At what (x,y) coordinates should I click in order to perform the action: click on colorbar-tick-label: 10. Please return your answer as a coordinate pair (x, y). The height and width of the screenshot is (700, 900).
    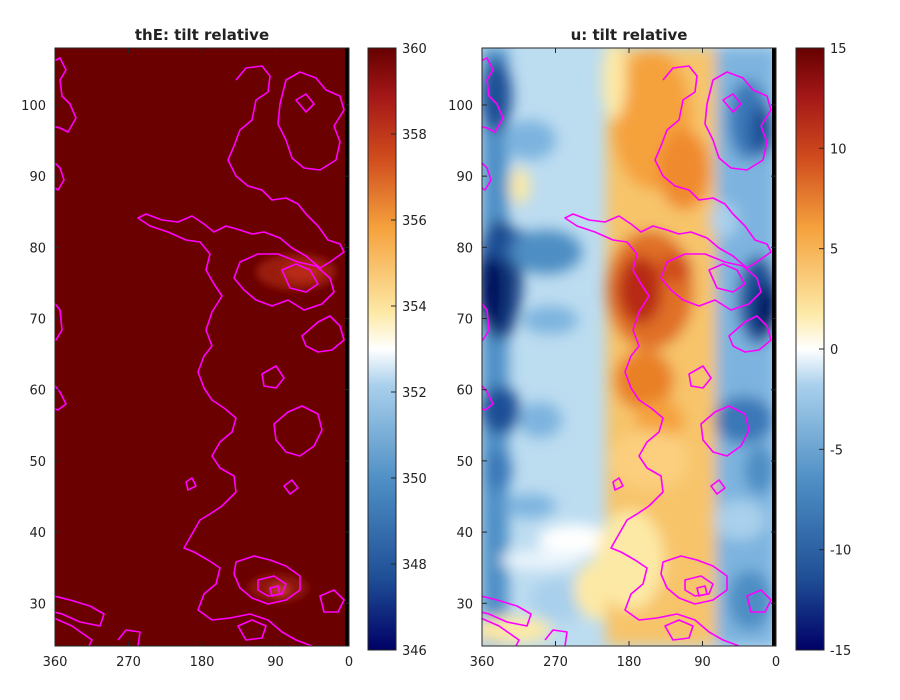
    Looking at the image, I should click on (838, 149).